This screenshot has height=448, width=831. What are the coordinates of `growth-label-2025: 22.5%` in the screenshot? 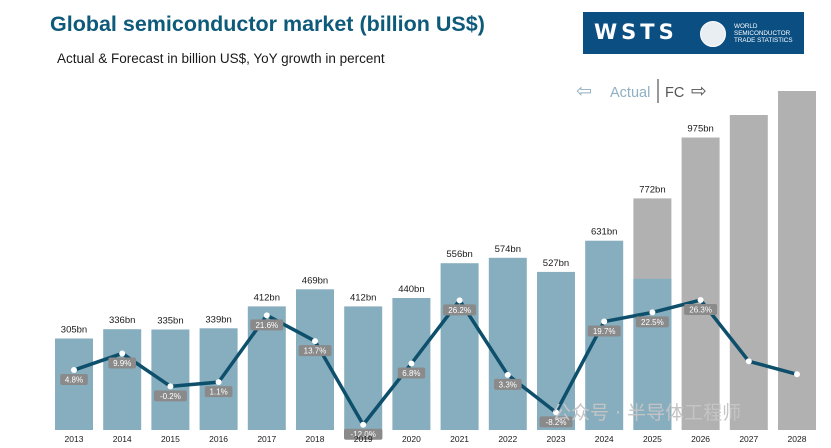 It's located at (652, 322).